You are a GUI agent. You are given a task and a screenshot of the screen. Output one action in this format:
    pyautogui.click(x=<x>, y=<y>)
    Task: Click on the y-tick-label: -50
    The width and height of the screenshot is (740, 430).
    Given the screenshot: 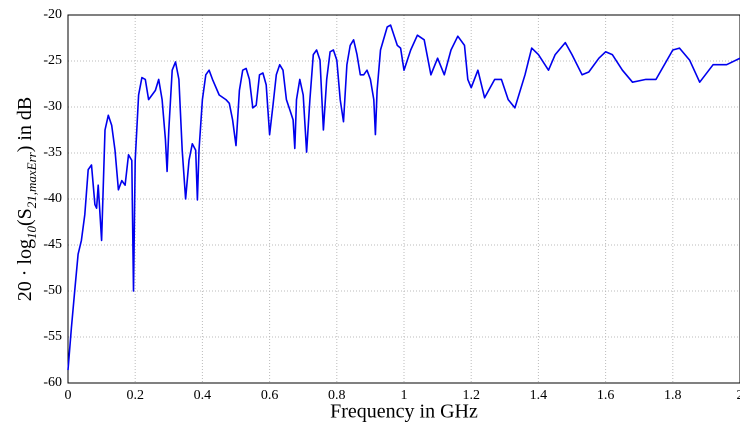 What is the action you would take?
    pyautogui.click(x=52, y=290)
    